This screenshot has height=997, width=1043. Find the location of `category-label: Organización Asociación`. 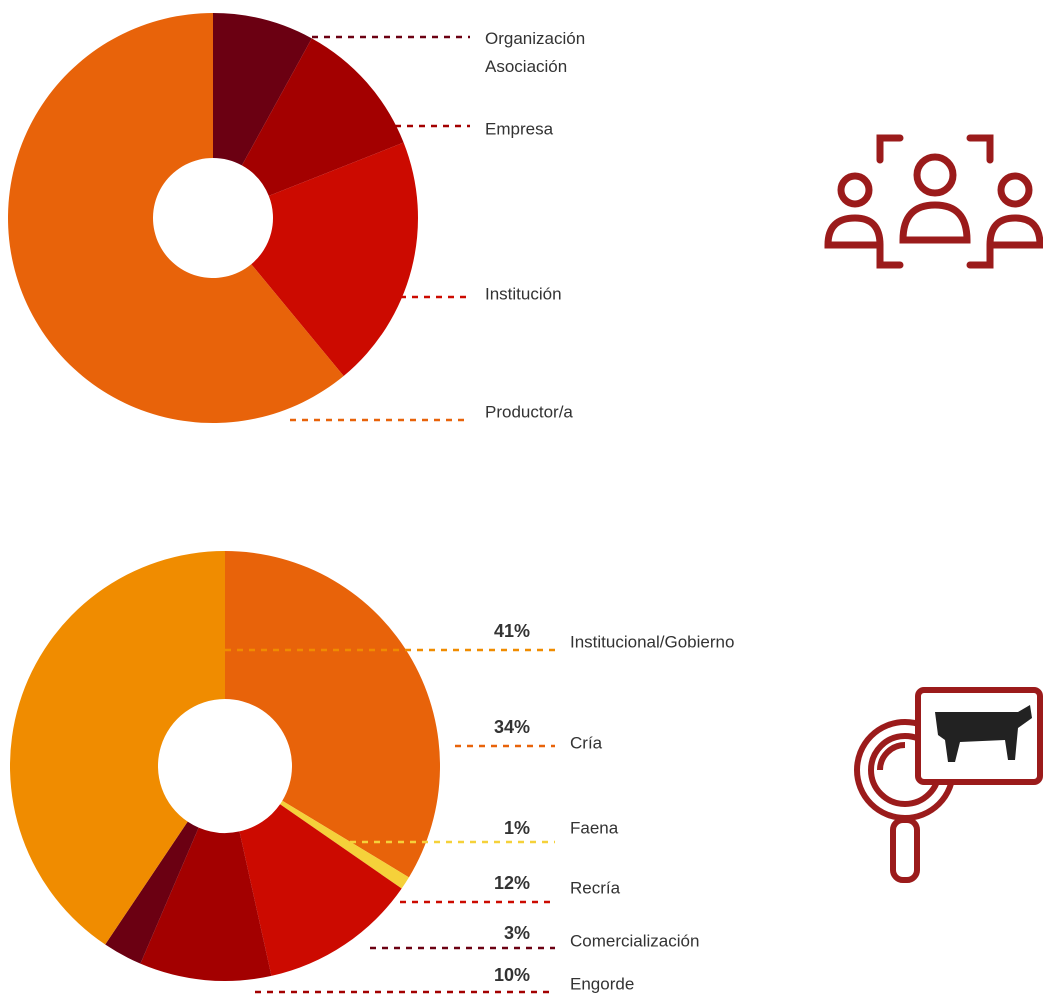

category-label: Organización Asociación is located at coordinates (535, 52).